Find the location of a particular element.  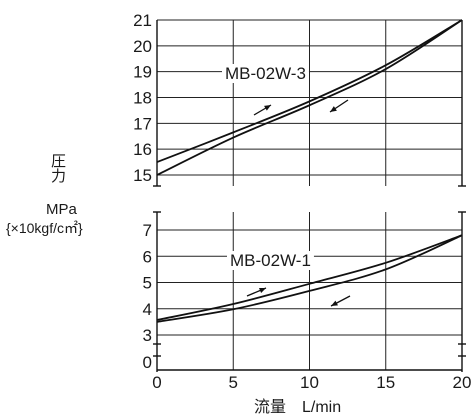

y-tick-label-upper: 15 is located at coordinates (142, 175).